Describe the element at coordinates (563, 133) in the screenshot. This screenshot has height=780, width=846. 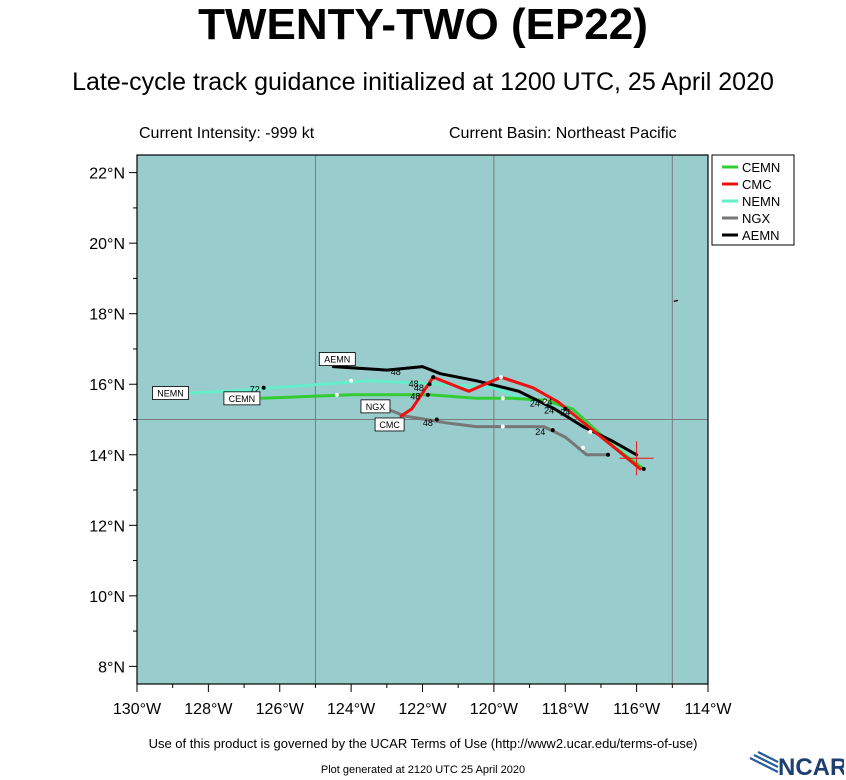
I see `current-basin: Current Basin: Northeast Pacific` at that location.